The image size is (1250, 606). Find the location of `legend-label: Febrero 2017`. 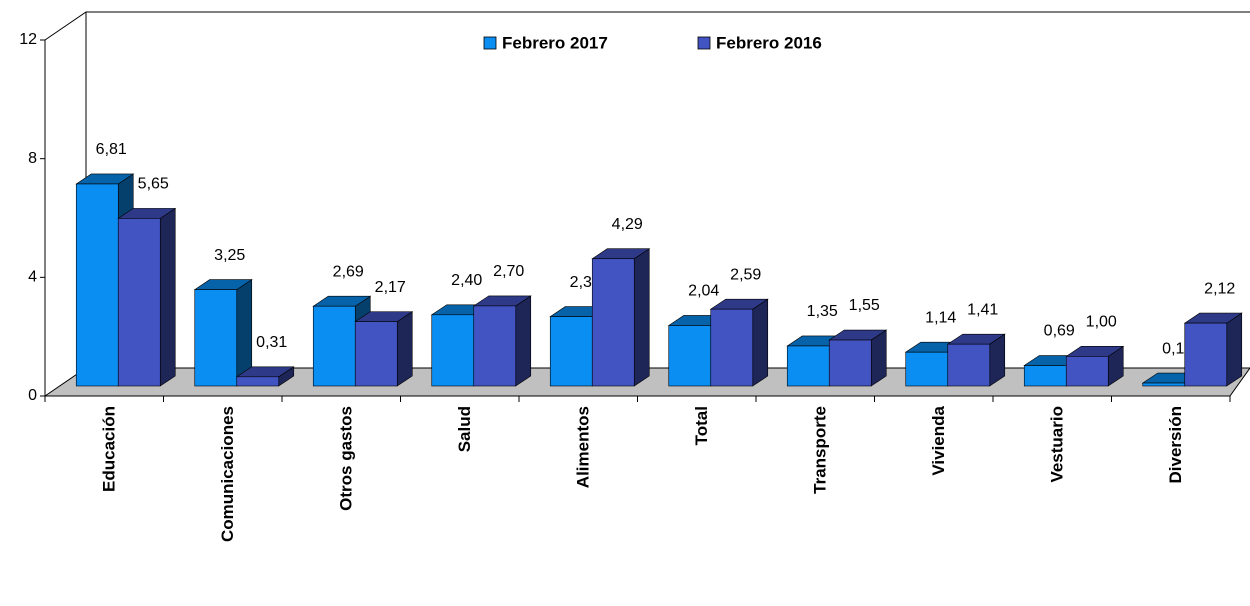

legend-label: Febrero 2017 is located at coordinates (555, 42).